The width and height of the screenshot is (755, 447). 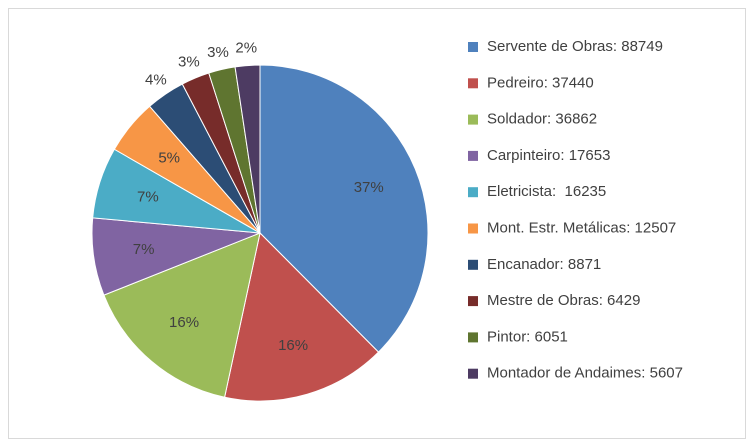 What do you see at coordinates (169, 157) in the screenshot?
I see `data-label: 5%` at bounding box center [169, 157].